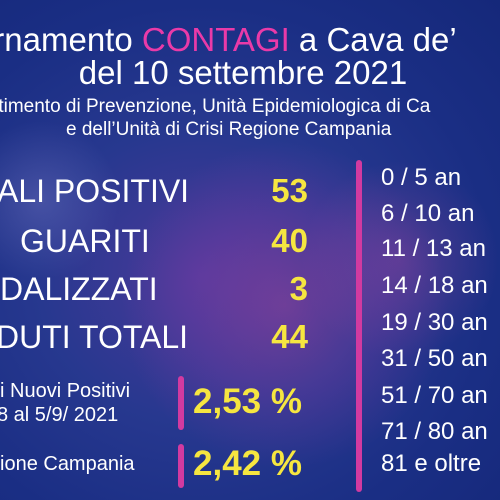 Image resolution: width=500 pixels, height=500 pixels. I want to click on region-percentage: 2,42 %, so click(247, 463).